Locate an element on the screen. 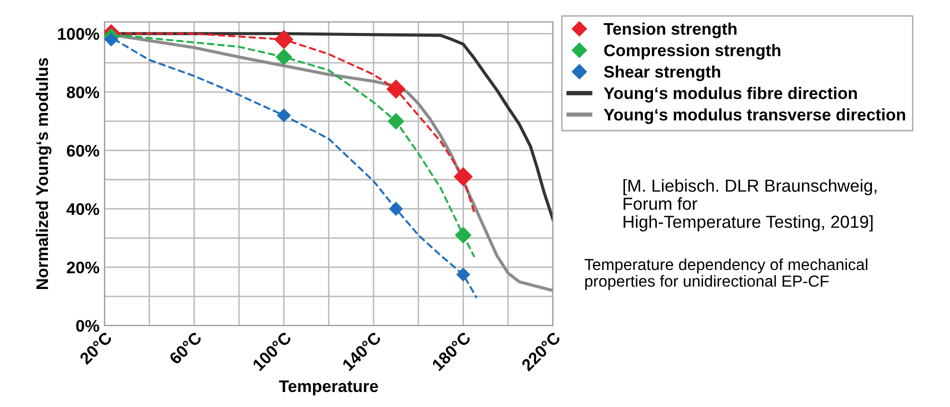 This screenshot has height=407, width=950. legend-label: Tension strength is located at coordinates (670, 30).